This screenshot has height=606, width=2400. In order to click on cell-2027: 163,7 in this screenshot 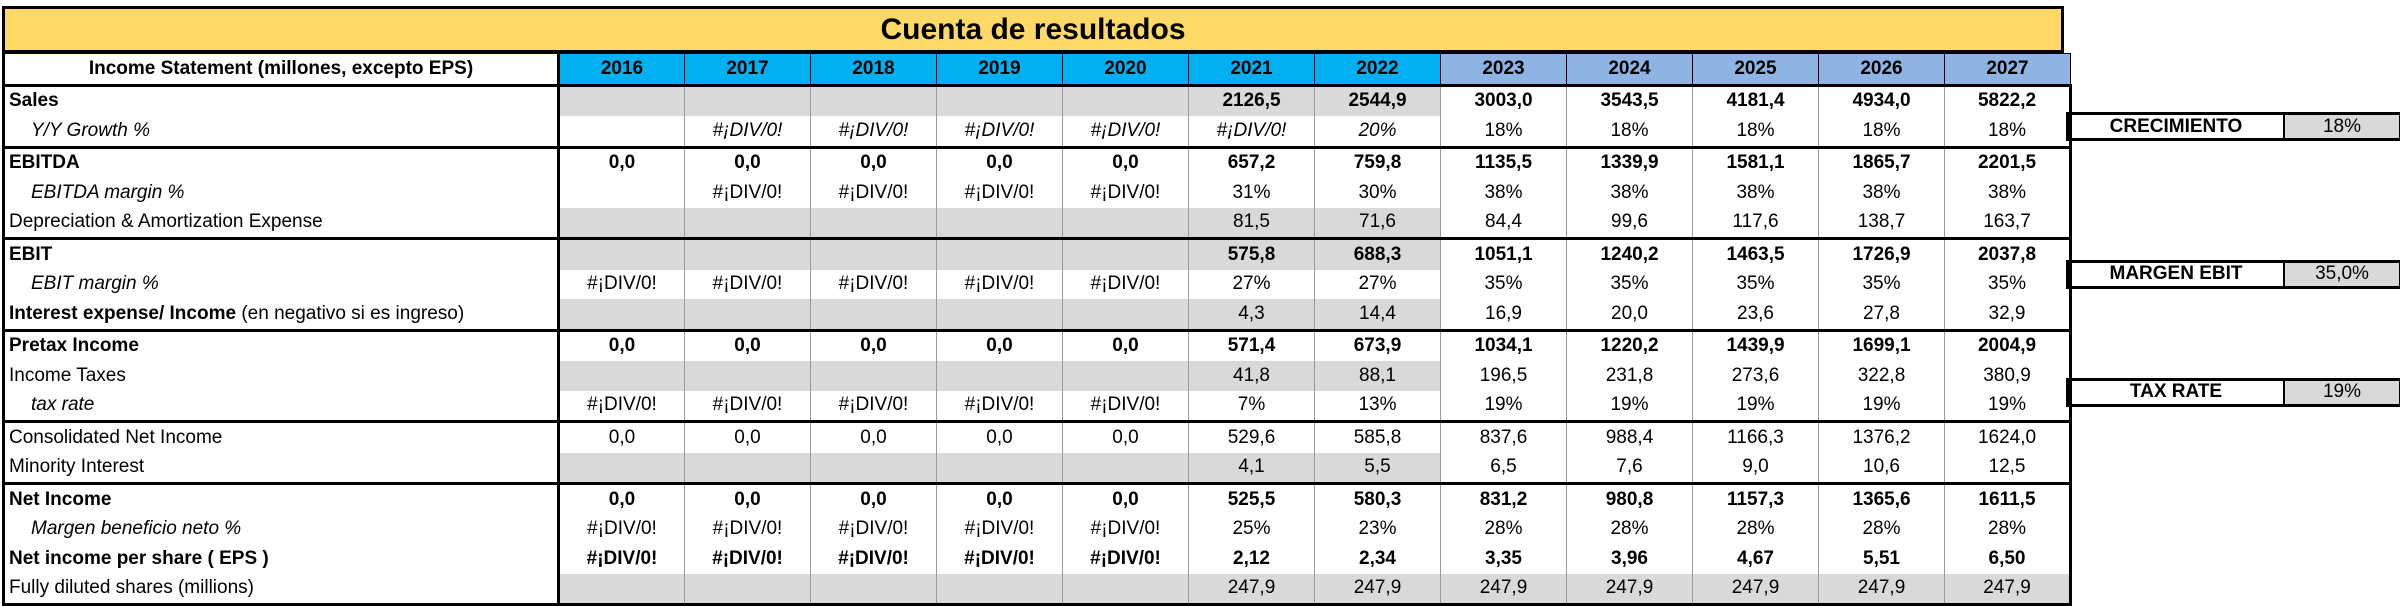, I will do `click(2008, 223)`.